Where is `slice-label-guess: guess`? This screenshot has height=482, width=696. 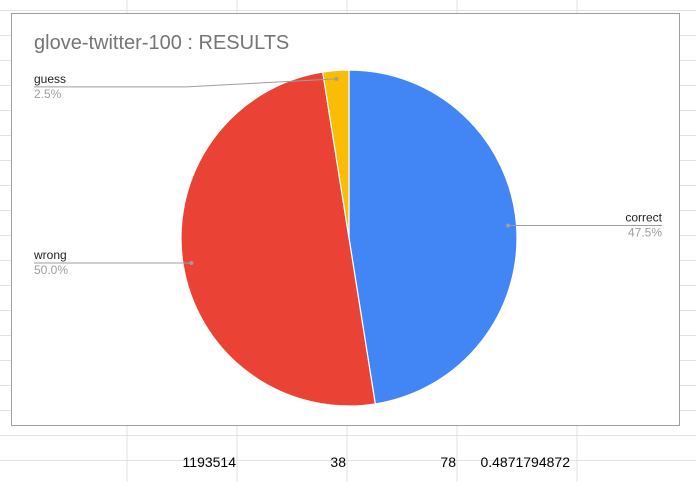
slice-label-guess: guess is located at coordinates (50, 79).